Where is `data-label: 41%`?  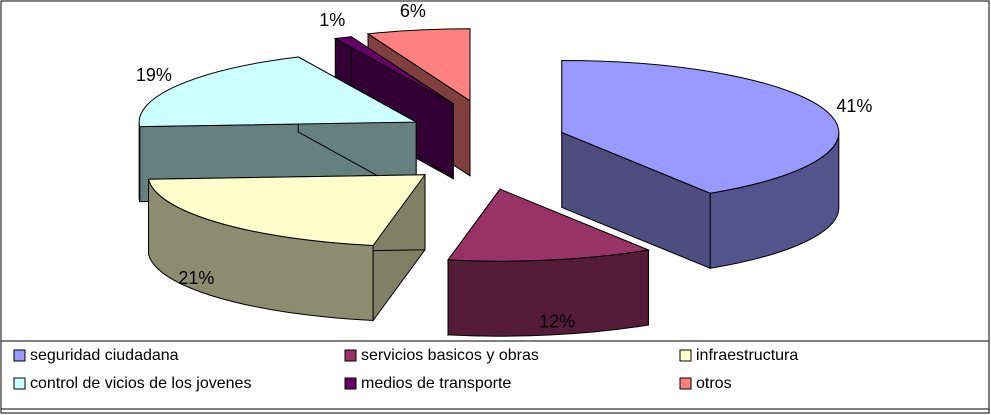
data-label: 41% is located at coordinates (854, 106).